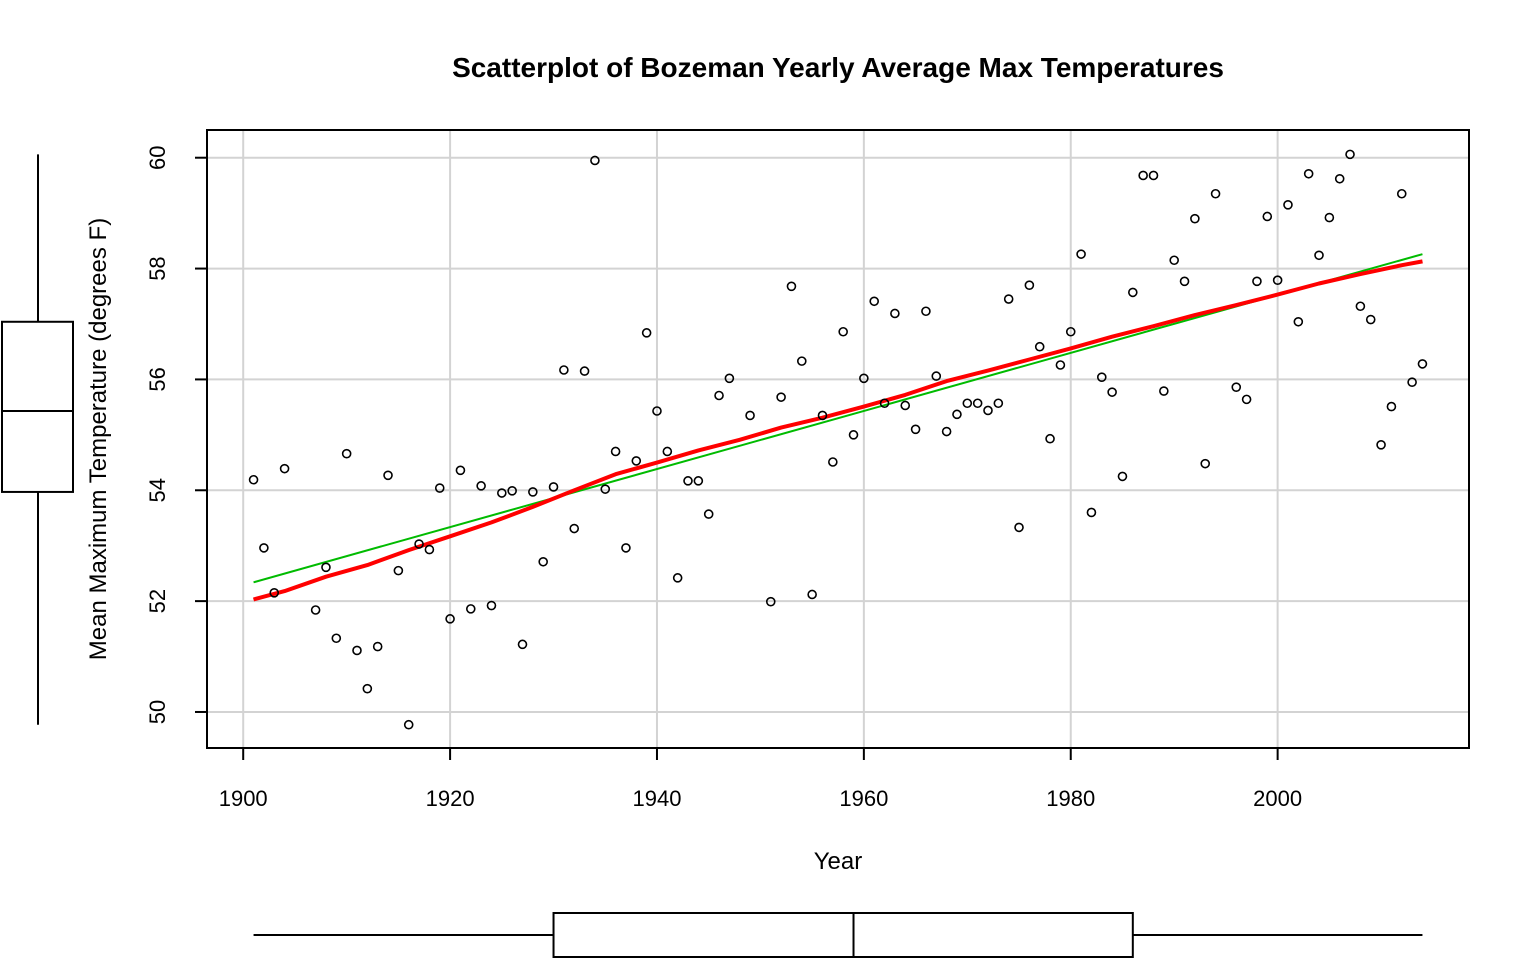  Describe the element at coordinates (157, 268) in the screenshot. I see `y-tick-label: 58` at that location.